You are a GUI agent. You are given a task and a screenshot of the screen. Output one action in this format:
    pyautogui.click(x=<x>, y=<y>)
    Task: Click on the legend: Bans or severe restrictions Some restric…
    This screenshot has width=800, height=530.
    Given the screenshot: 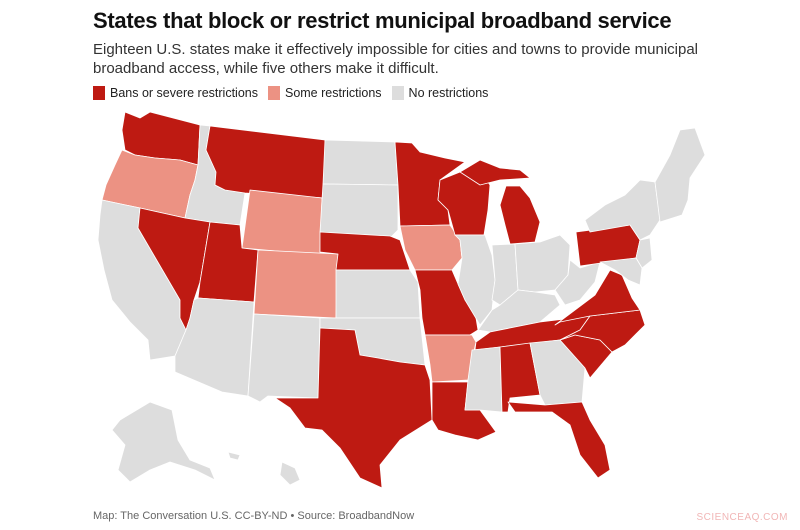 What is the action you would take?
    pyautogui.click(x=295, y=93)
    